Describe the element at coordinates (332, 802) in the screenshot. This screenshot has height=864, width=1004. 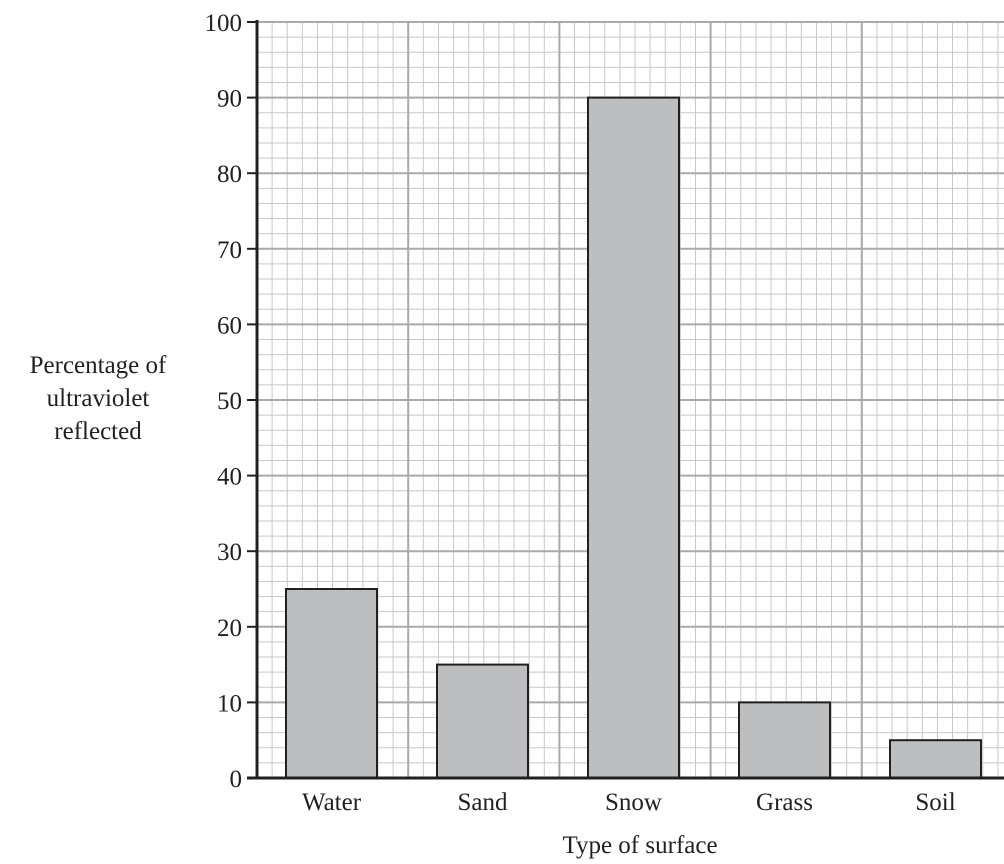
I see `x-tick-label-water: Water` at that location.